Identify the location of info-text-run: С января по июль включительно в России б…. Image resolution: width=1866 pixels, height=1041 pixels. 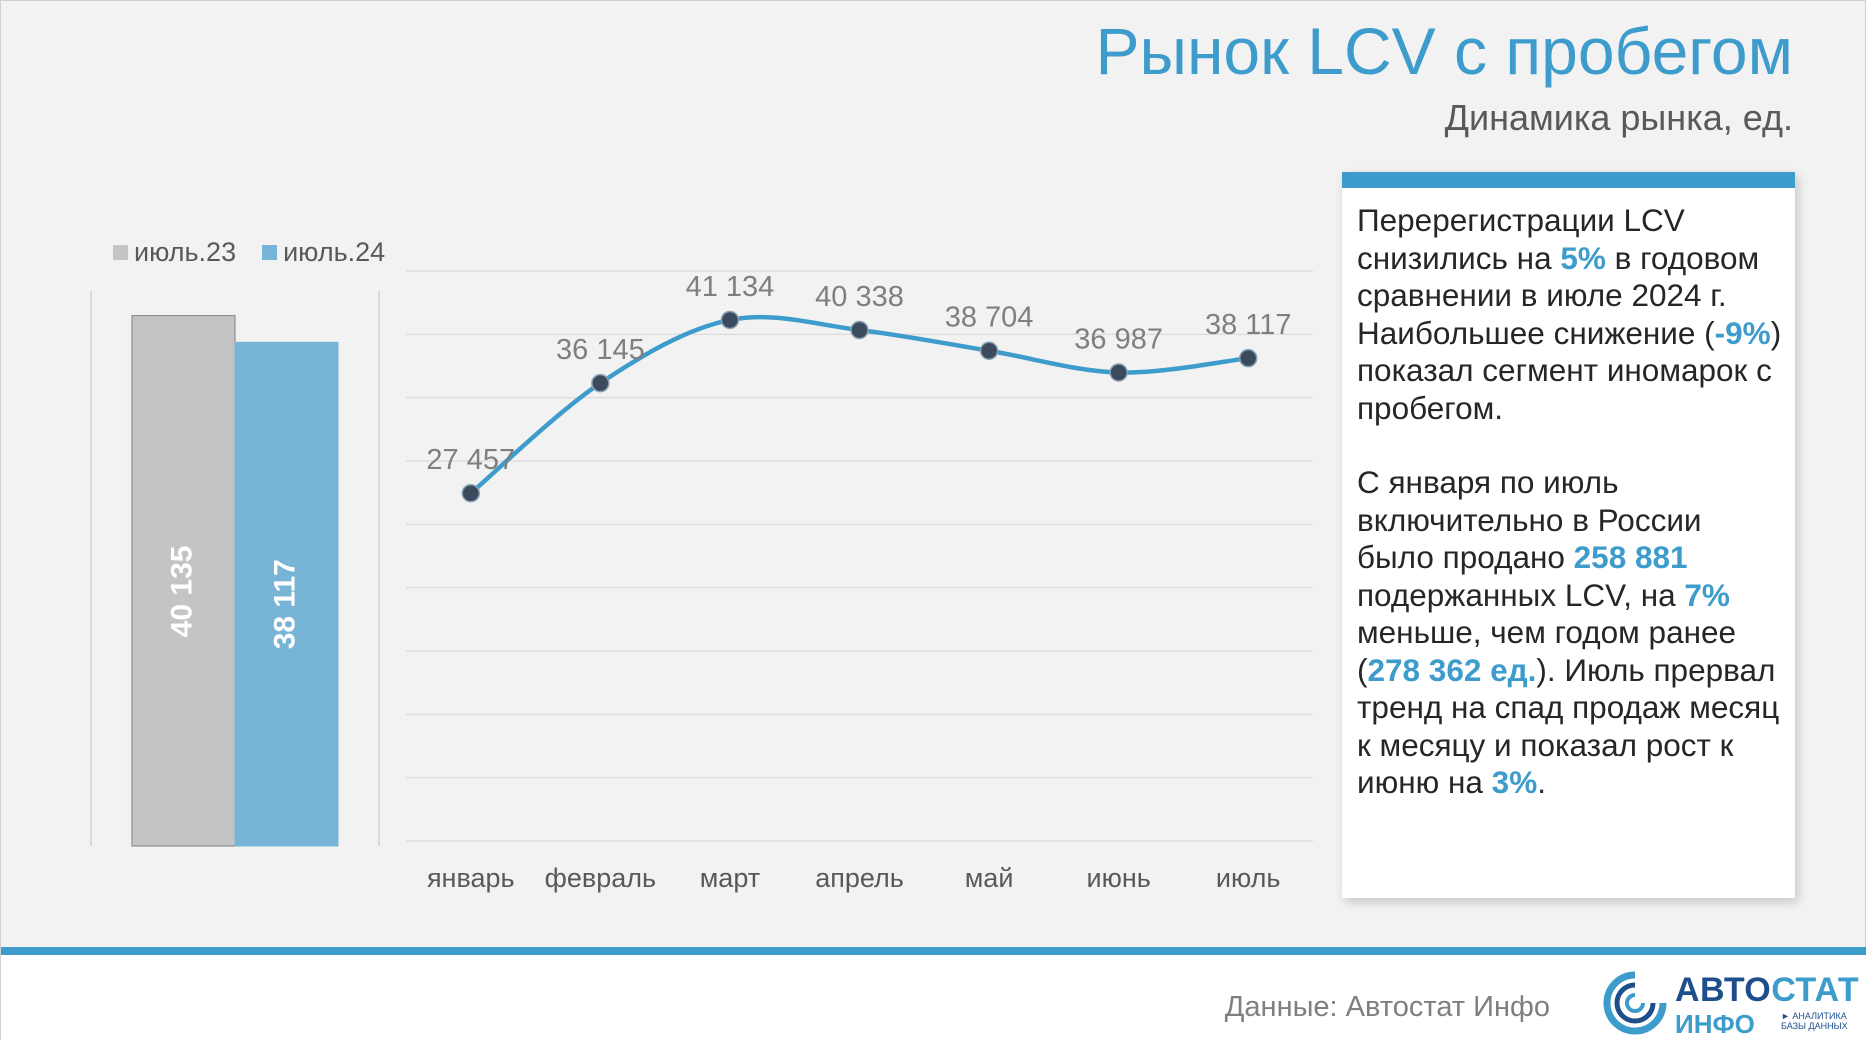
(1529, 519).